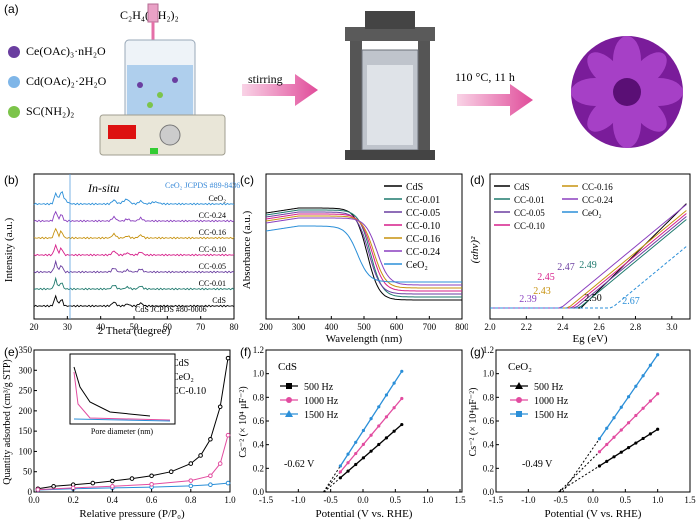 This screenshot has height=529, width=700. Describe the element at coordinates (593, 298) in the screenshot. I see `chart-d-annotation: 2.50` at that location.